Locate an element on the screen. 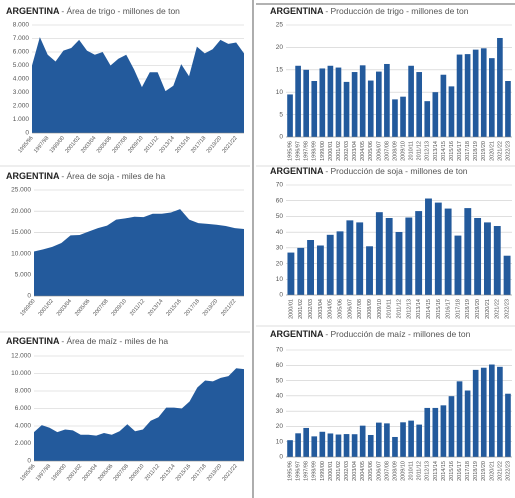 The width and height of the screenshot is (515, 498). y-tick-label: 3.000 is located at coordinates (21, 92).